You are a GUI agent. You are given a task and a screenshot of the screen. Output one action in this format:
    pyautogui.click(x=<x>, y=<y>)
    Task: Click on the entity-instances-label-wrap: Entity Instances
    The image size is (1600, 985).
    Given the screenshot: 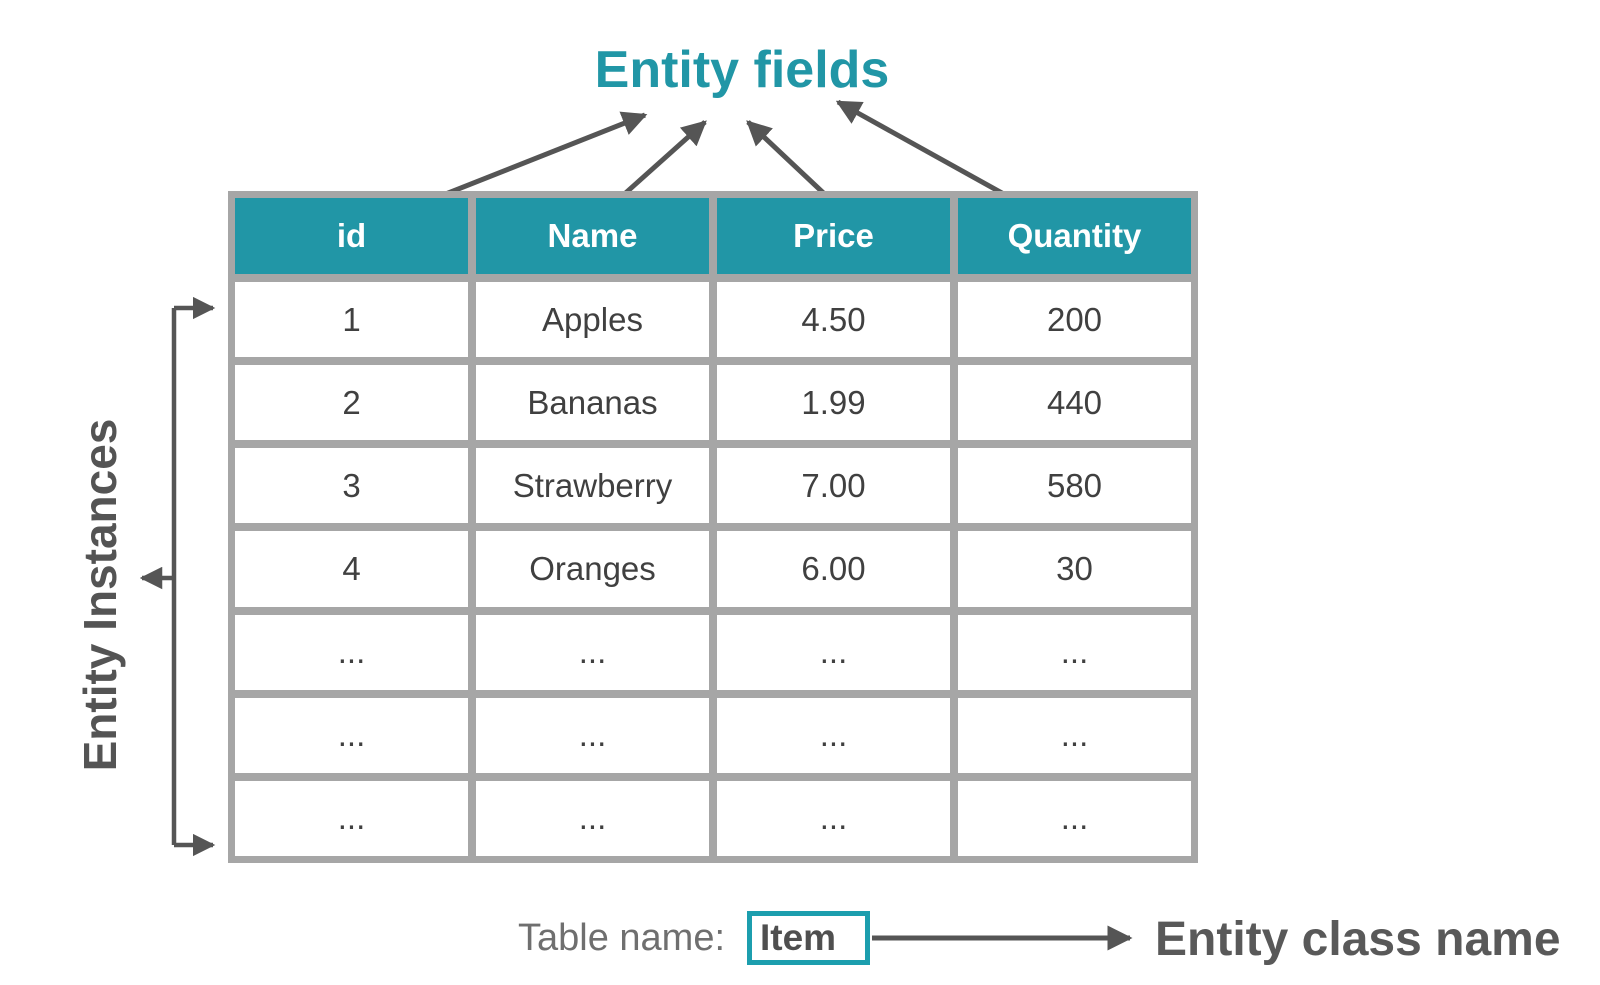 What is the action you would take?
    pyautogui.click(x=99, y=595)
    